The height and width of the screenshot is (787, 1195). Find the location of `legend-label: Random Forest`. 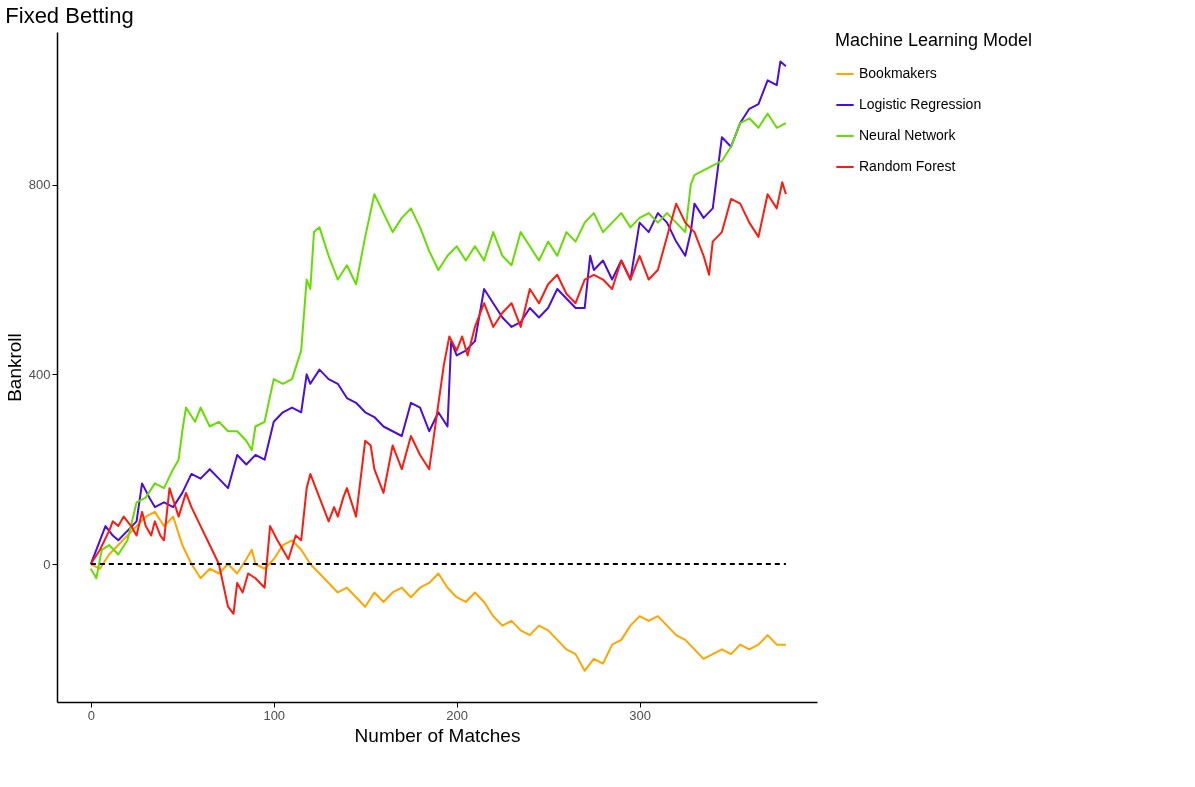

legend-label: Random Forest is located at coordinates (907, 166).